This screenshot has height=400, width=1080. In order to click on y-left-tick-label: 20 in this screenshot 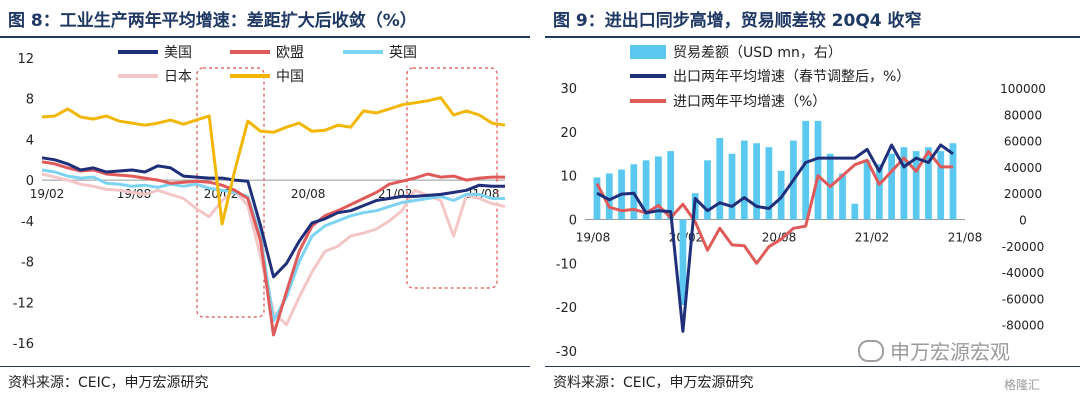, I will do `click(568, 133)`.